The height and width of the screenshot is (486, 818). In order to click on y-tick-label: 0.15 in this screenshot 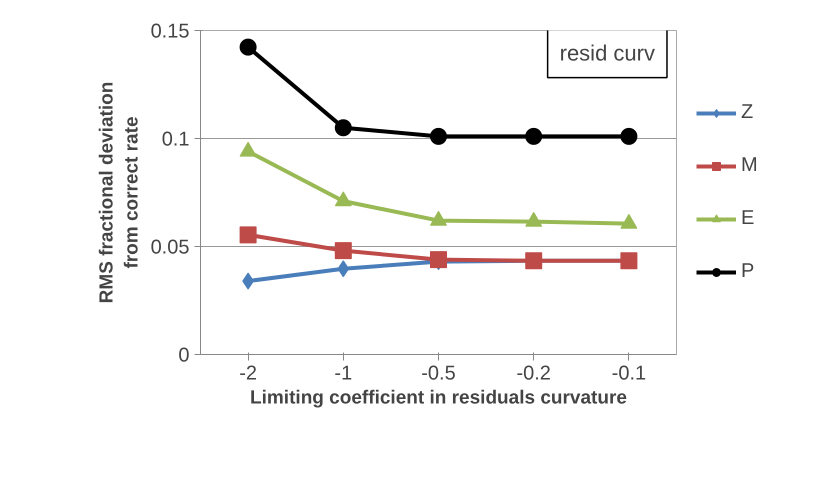, I will do `click(170, 31)`.